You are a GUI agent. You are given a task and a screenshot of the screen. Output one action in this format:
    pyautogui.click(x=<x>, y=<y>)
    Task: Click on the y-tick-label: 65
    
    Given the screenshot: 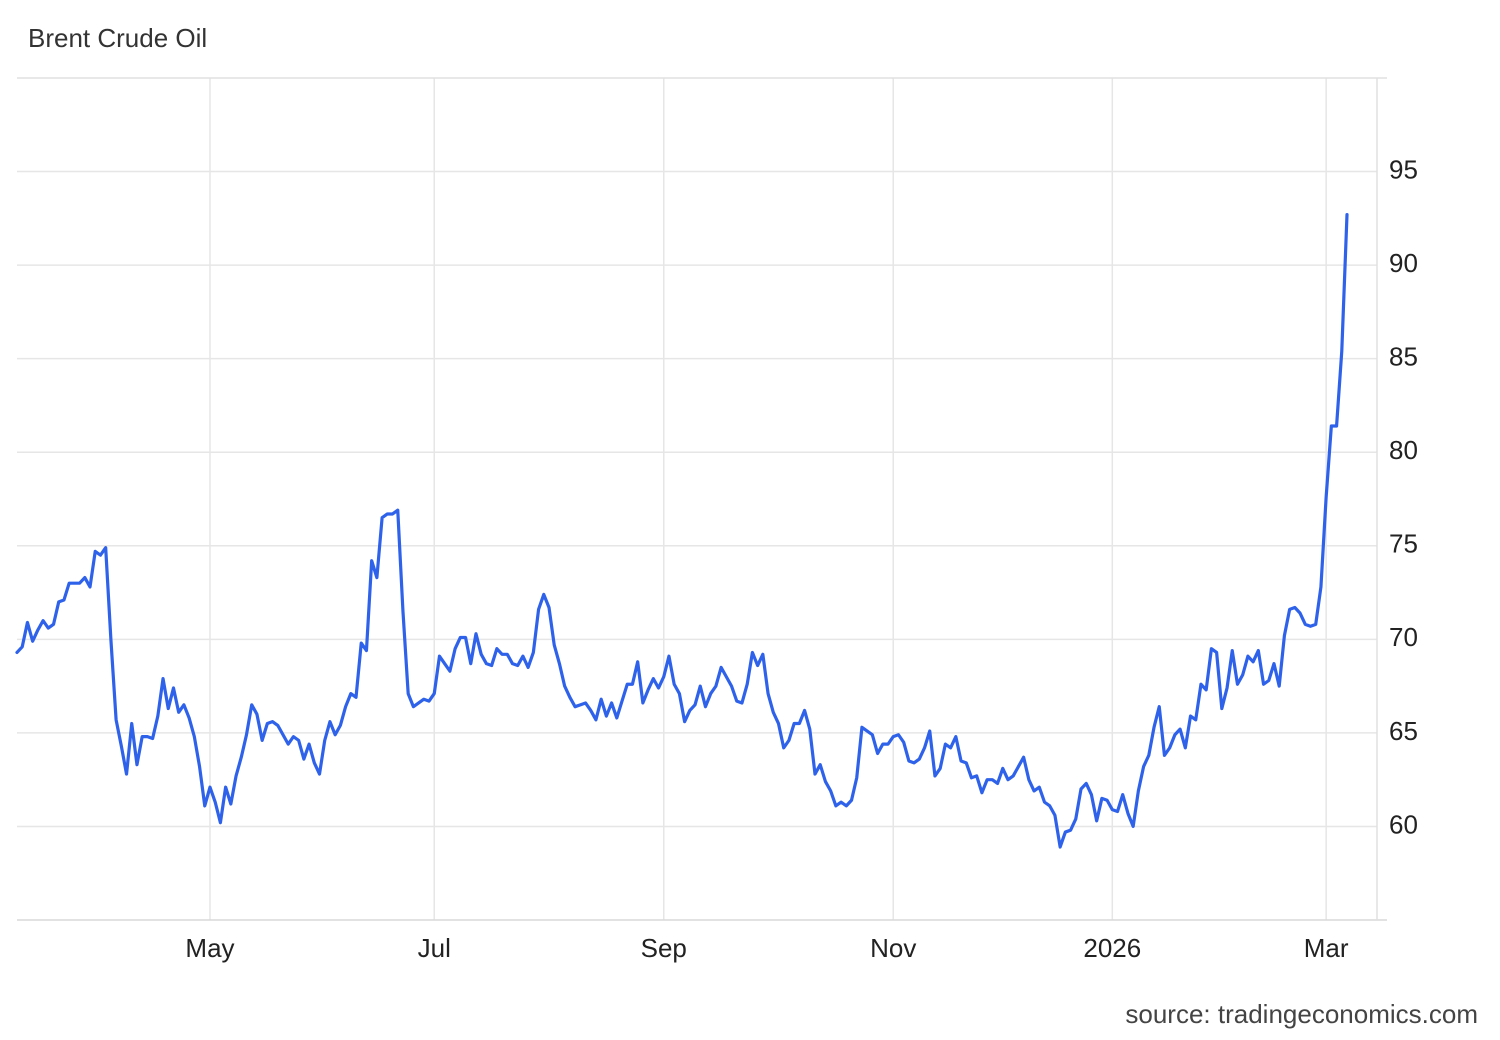 What is the action you would take?
    pyautogui.click(x=1403, y=731)
    